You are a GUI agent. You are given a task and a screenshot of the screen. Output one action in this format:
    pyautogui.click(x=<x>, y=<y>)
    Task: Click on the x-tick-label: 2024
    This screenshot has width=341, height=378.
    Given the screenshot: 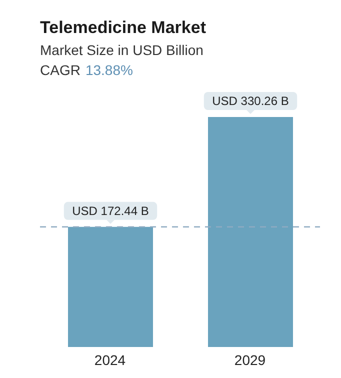 What is the action you would take?
    pyautogui.click(x=110, y=360)
    